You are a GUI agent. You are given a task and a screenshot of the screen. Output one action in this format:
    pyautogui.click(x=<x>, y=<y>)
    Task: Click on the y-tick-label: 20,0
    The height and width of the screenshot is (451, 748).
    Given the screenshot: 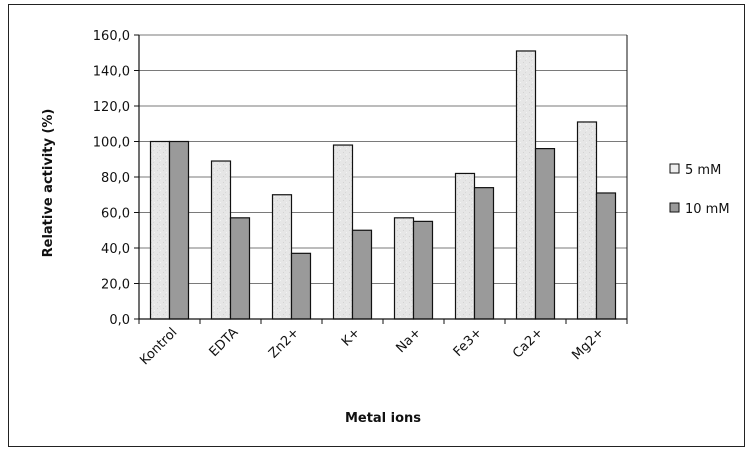 What is the action you would take?
    pyautogui.click(x=115, y=285)
    